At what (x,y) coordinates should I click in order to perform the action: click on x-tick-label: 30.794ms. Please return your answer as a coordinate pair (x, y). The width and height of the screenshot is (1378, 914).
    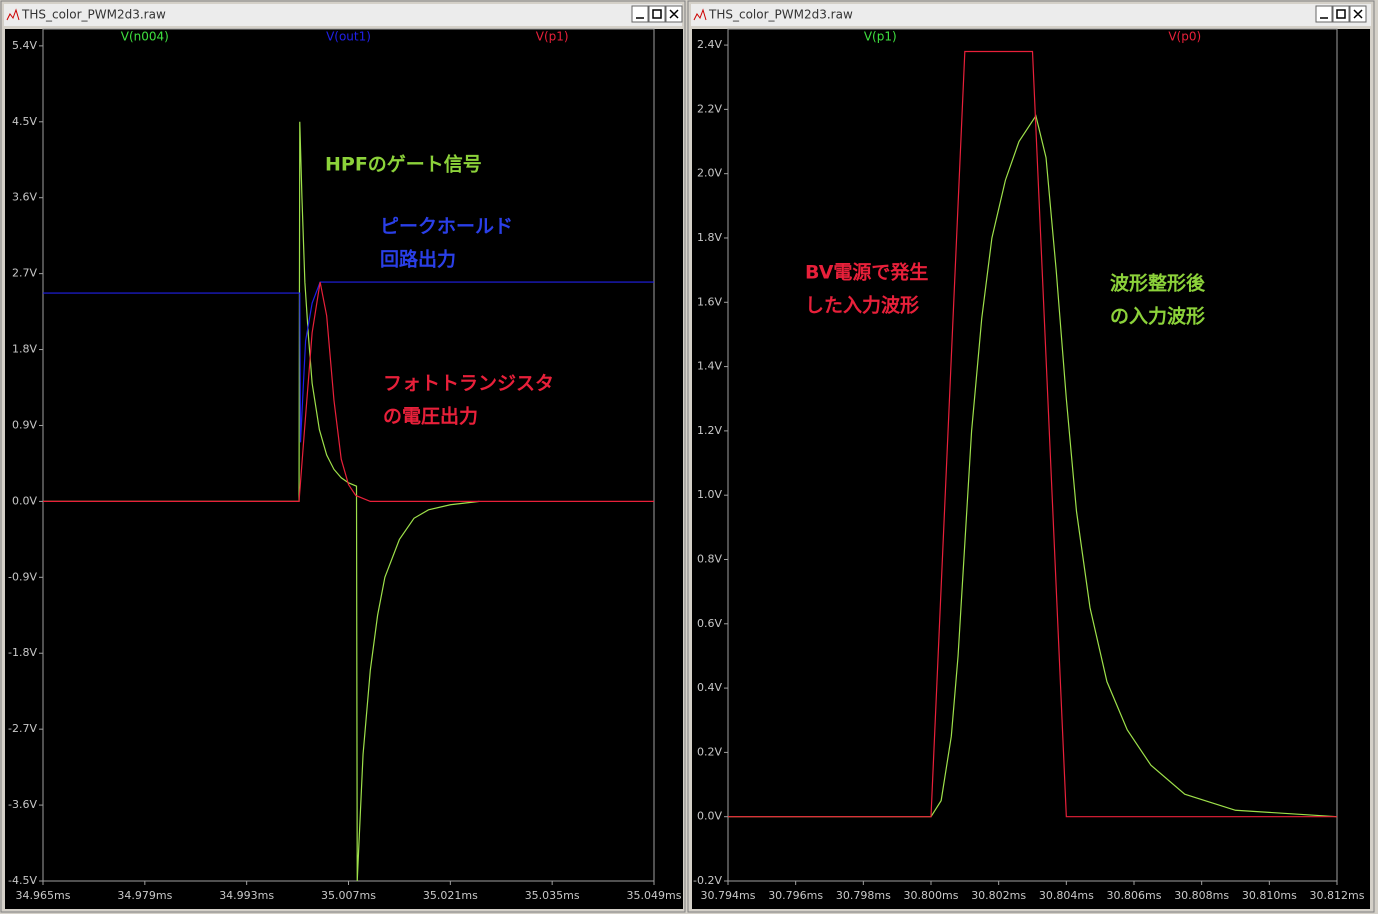
    Looking at the image, I should click on (728, 895).